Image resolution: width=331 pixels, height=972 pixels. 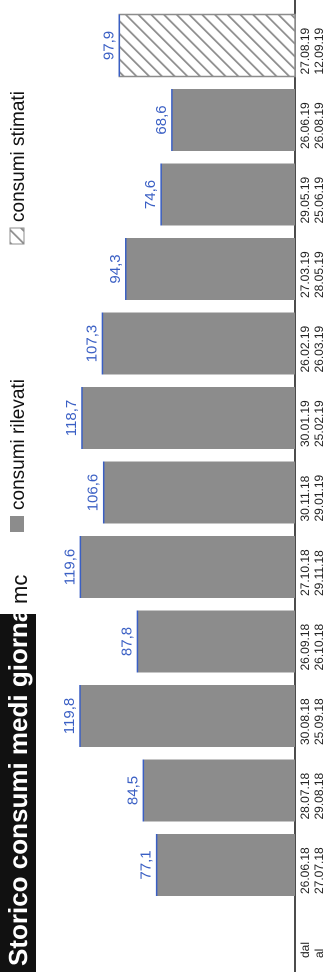 I want to click on period-from-label: 30.11.18, so click(x=305, y=498).